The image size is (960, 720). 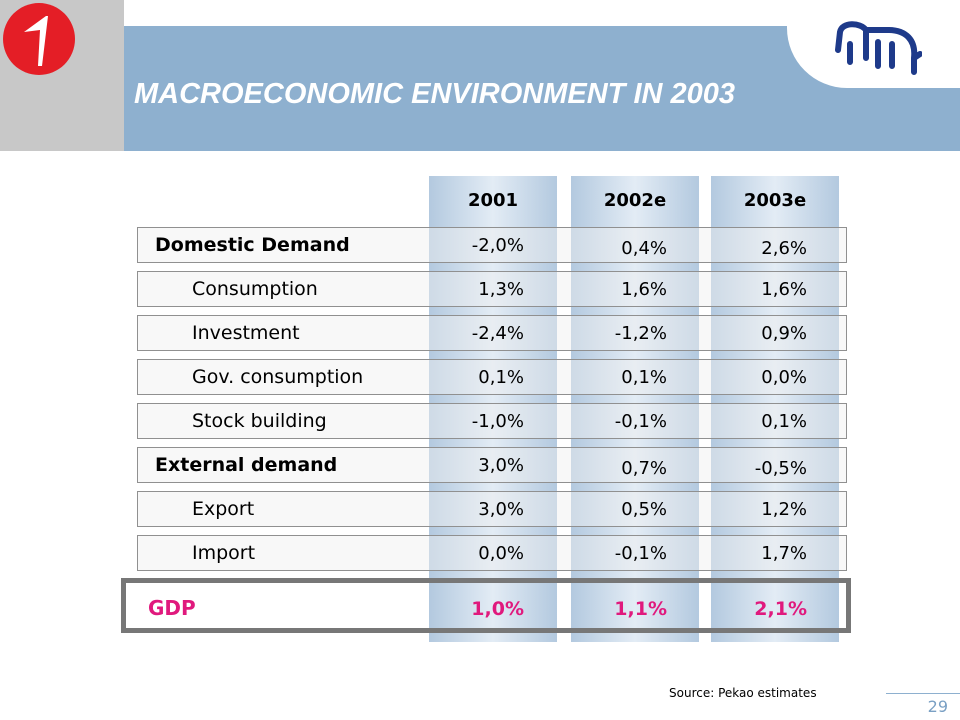 I want to click on row-value: 0,5%, so click(x=644, y=509).